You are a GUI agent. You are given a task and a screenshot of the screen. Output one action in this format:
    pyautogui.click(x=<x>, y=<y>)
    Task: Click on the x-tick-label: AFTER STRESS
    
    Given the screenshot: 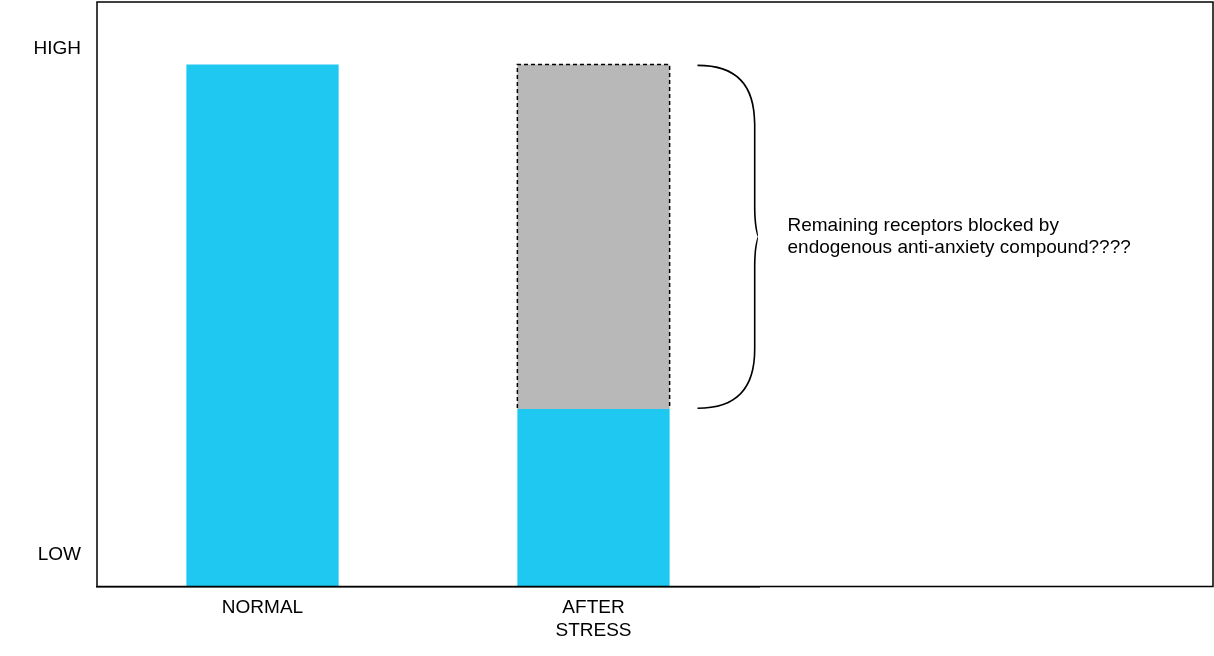 What is the action you would take?
    pyautogui.click(x=593, y=618)
    